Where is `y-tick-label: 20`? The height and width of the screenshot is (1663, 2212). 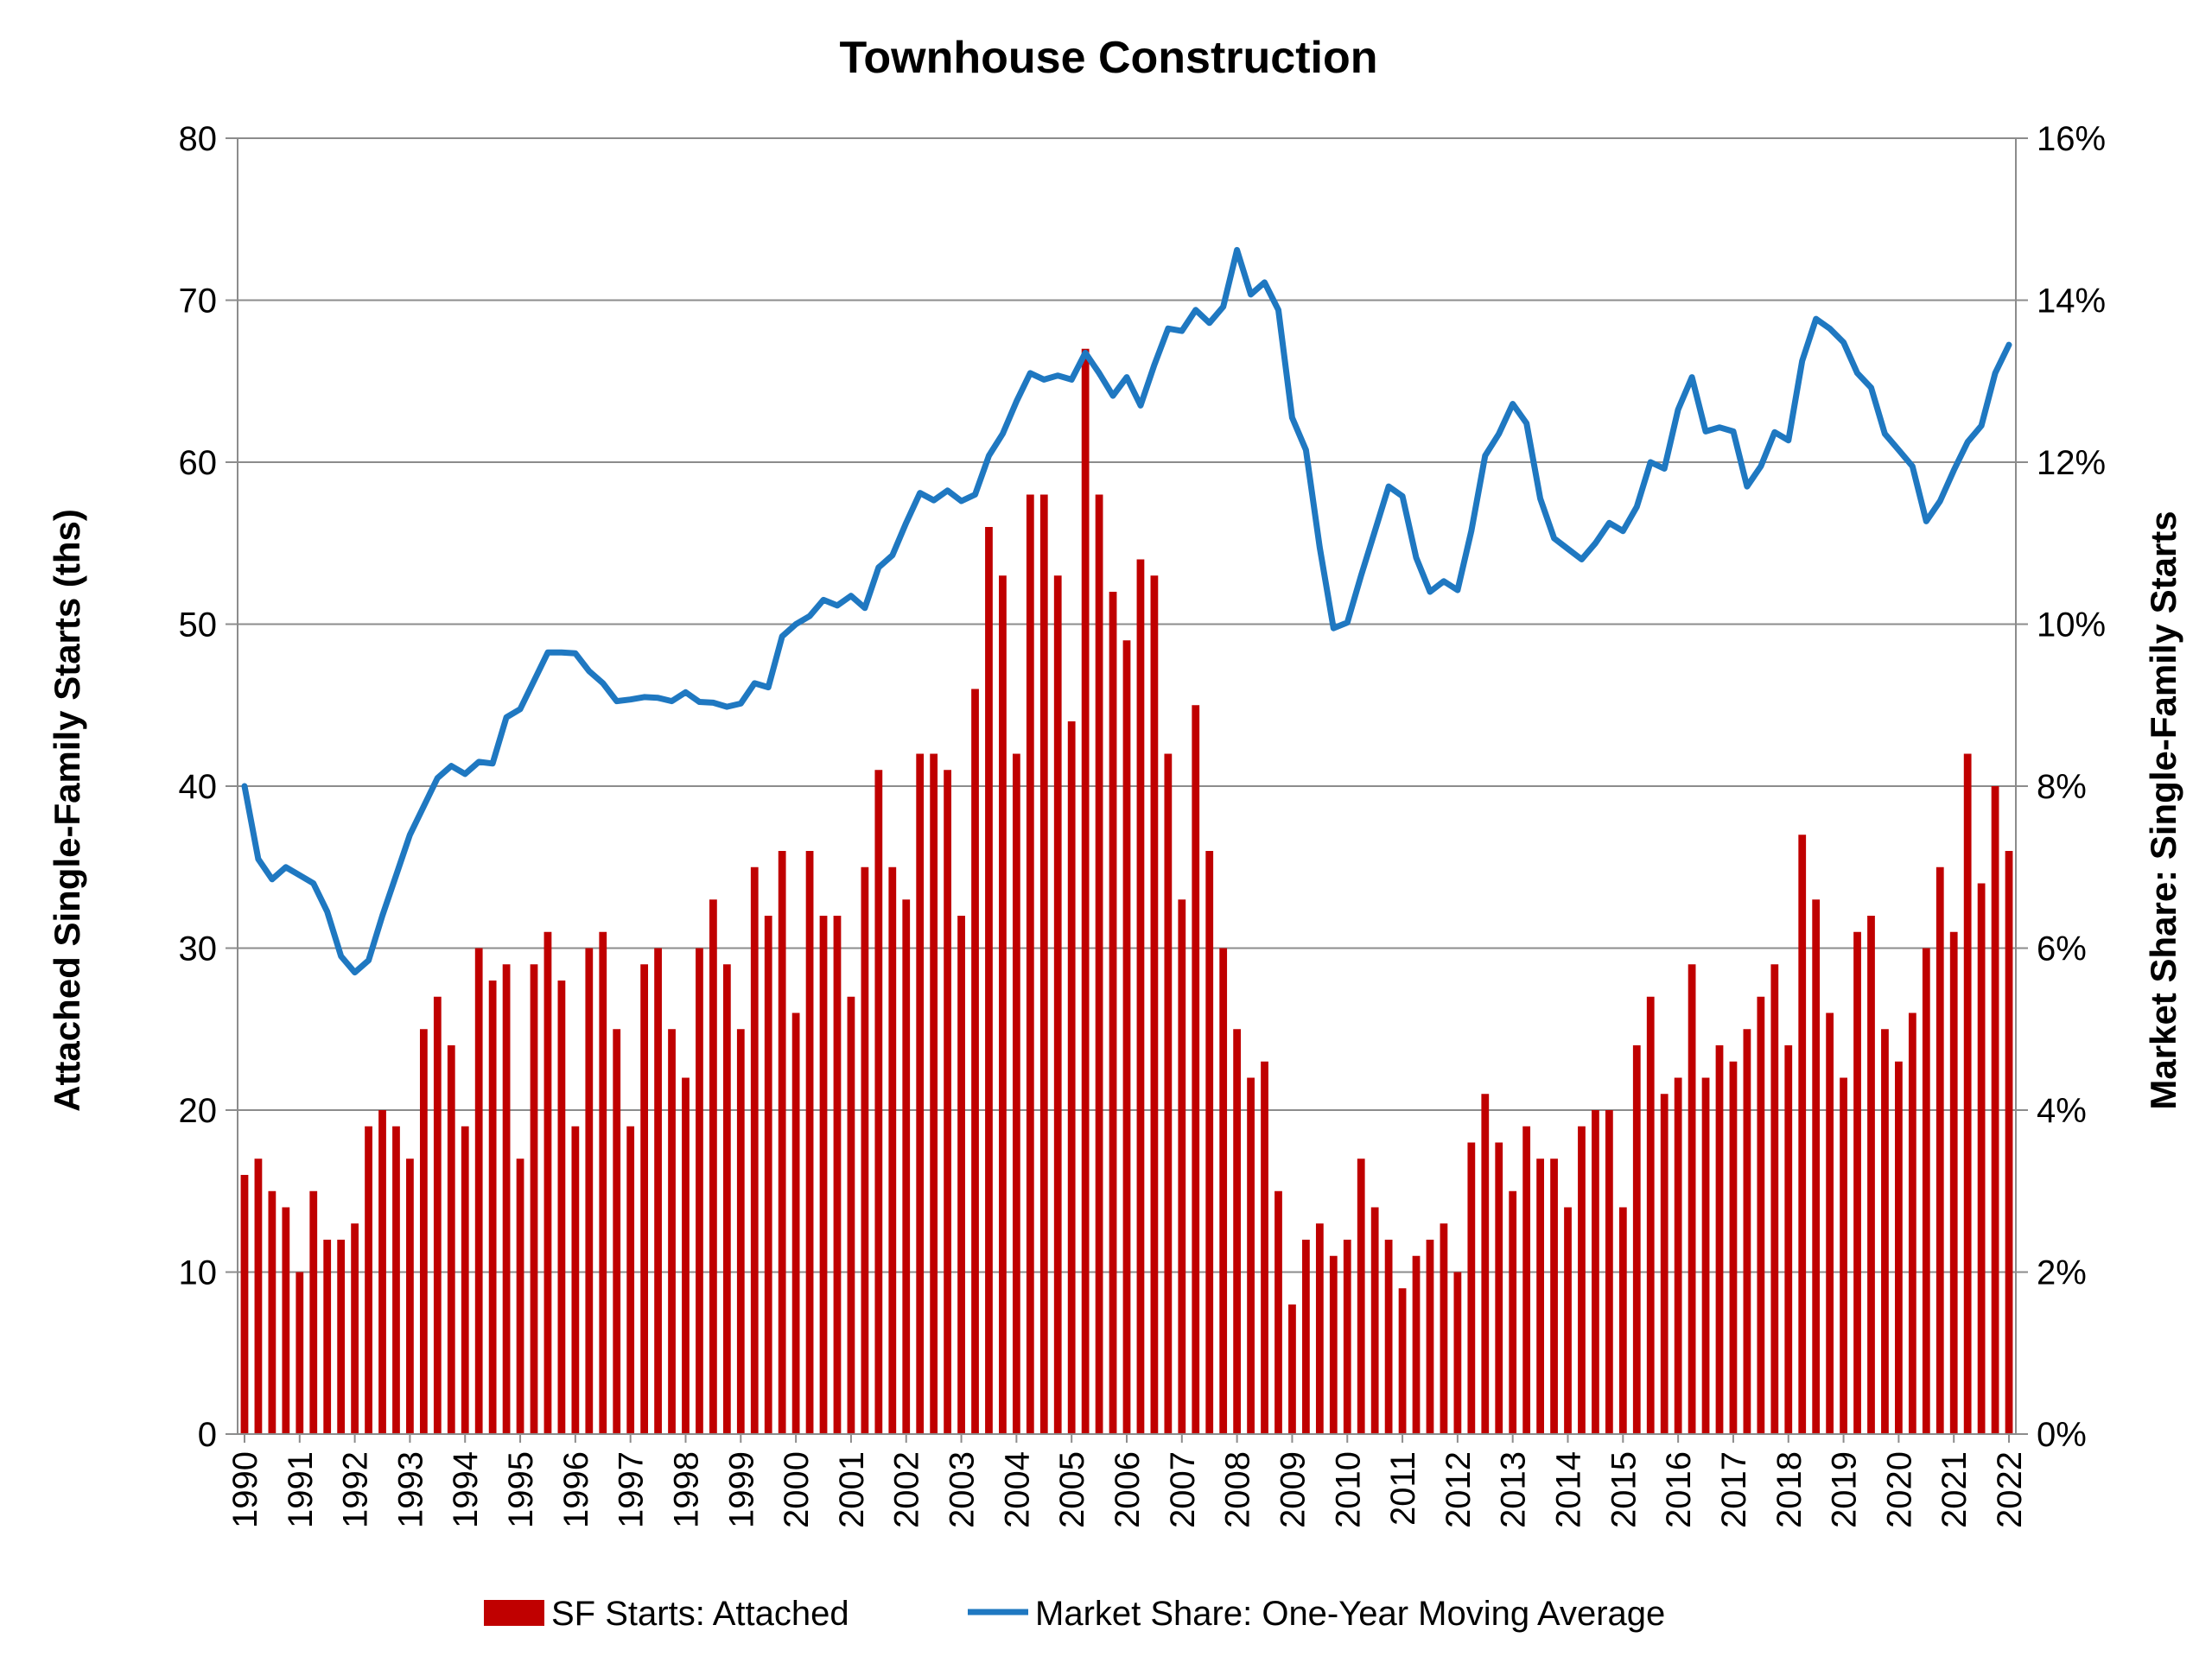
y-tick-label: 20 is located at coordinates (198, 1111).